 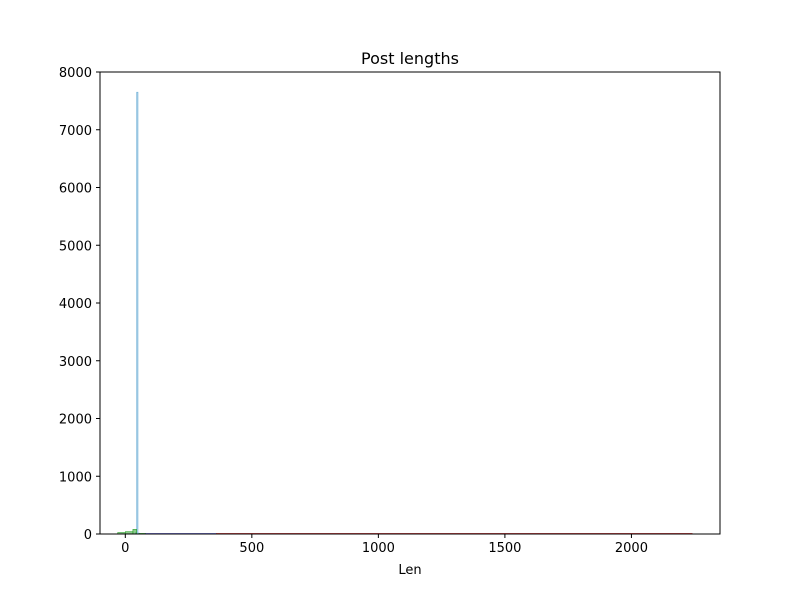 I want to click on x-axis-label: Len, so click(x=409, y=570).